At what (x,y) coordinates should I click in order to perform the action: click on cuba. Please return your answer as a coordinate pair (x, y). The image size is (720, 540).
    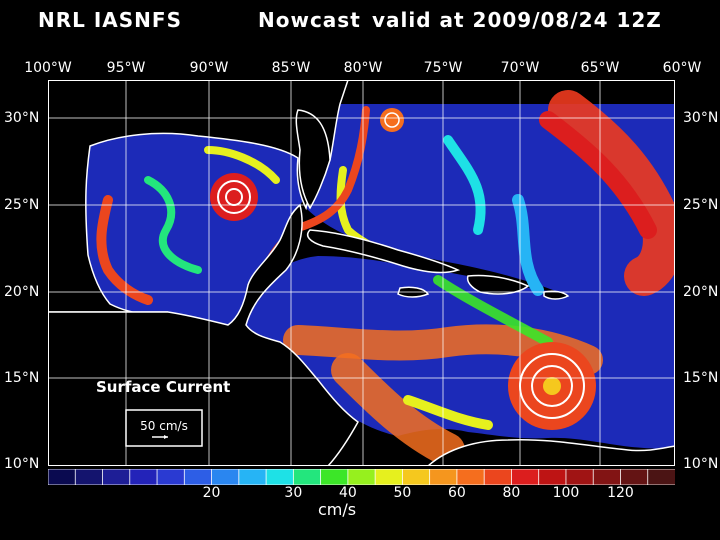
    Looking at the image, I should click on (383, 251).